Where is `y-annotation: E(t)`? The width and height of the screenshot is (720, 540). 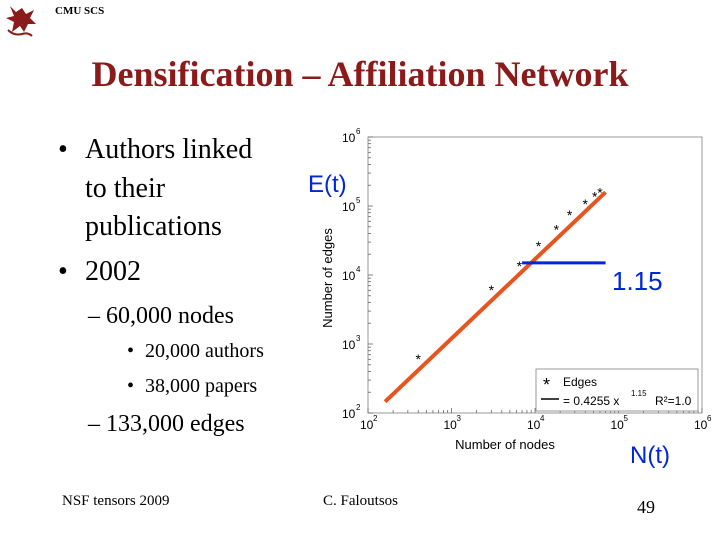 y-annotation: E(t) is located at coordinates (327, 184).